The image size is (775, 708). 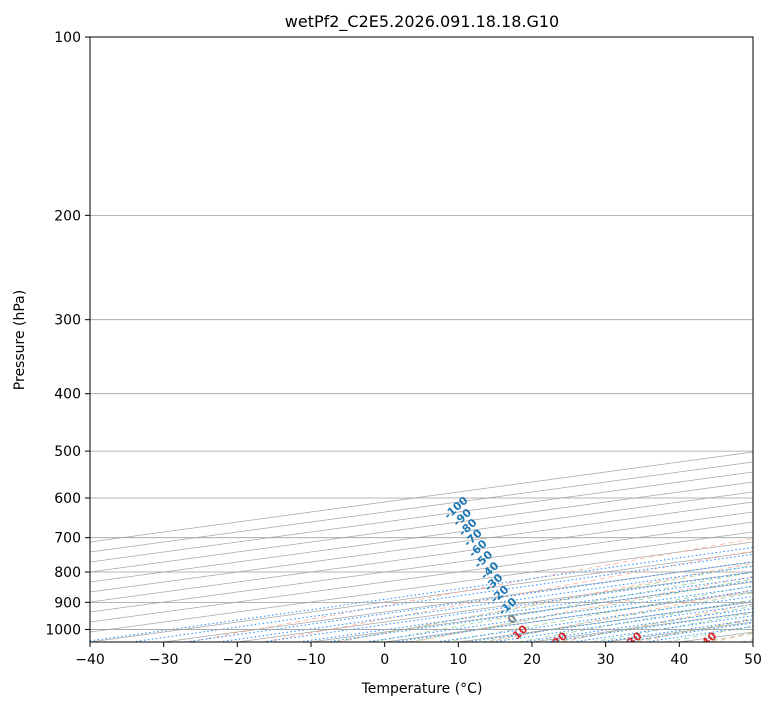 What do you see at coordinates (532, 660) in the screenshot?
I see `x-tick-label: 20` at bounding box center [532, 660].